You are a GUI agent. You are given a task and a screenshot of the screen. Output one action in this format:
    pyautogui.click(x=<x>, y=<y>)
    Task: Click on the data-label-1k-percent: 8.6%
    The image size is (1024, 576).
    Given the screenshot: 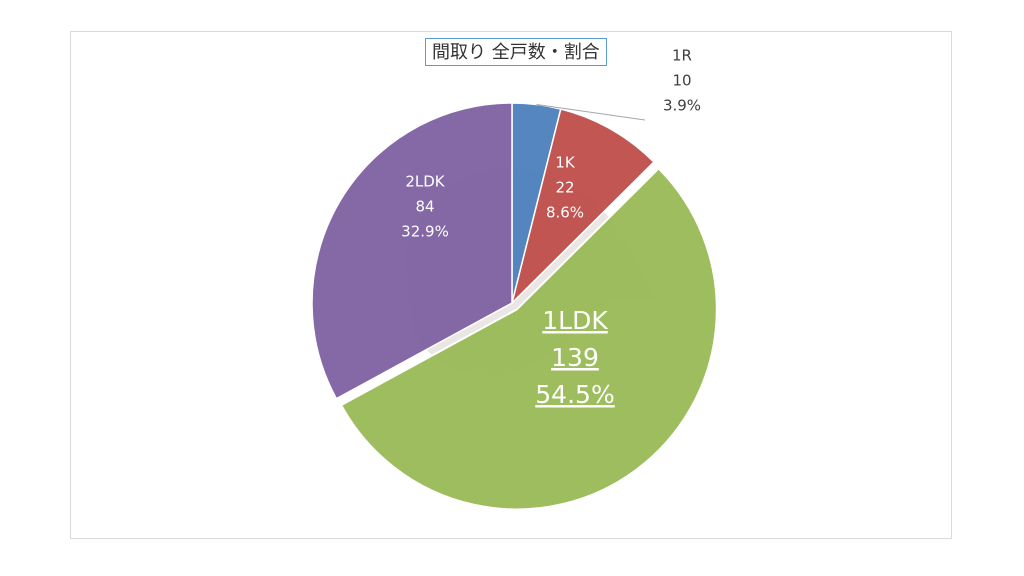 What is the action you would take?
    pyautogui.click(x=565, y=213)
    